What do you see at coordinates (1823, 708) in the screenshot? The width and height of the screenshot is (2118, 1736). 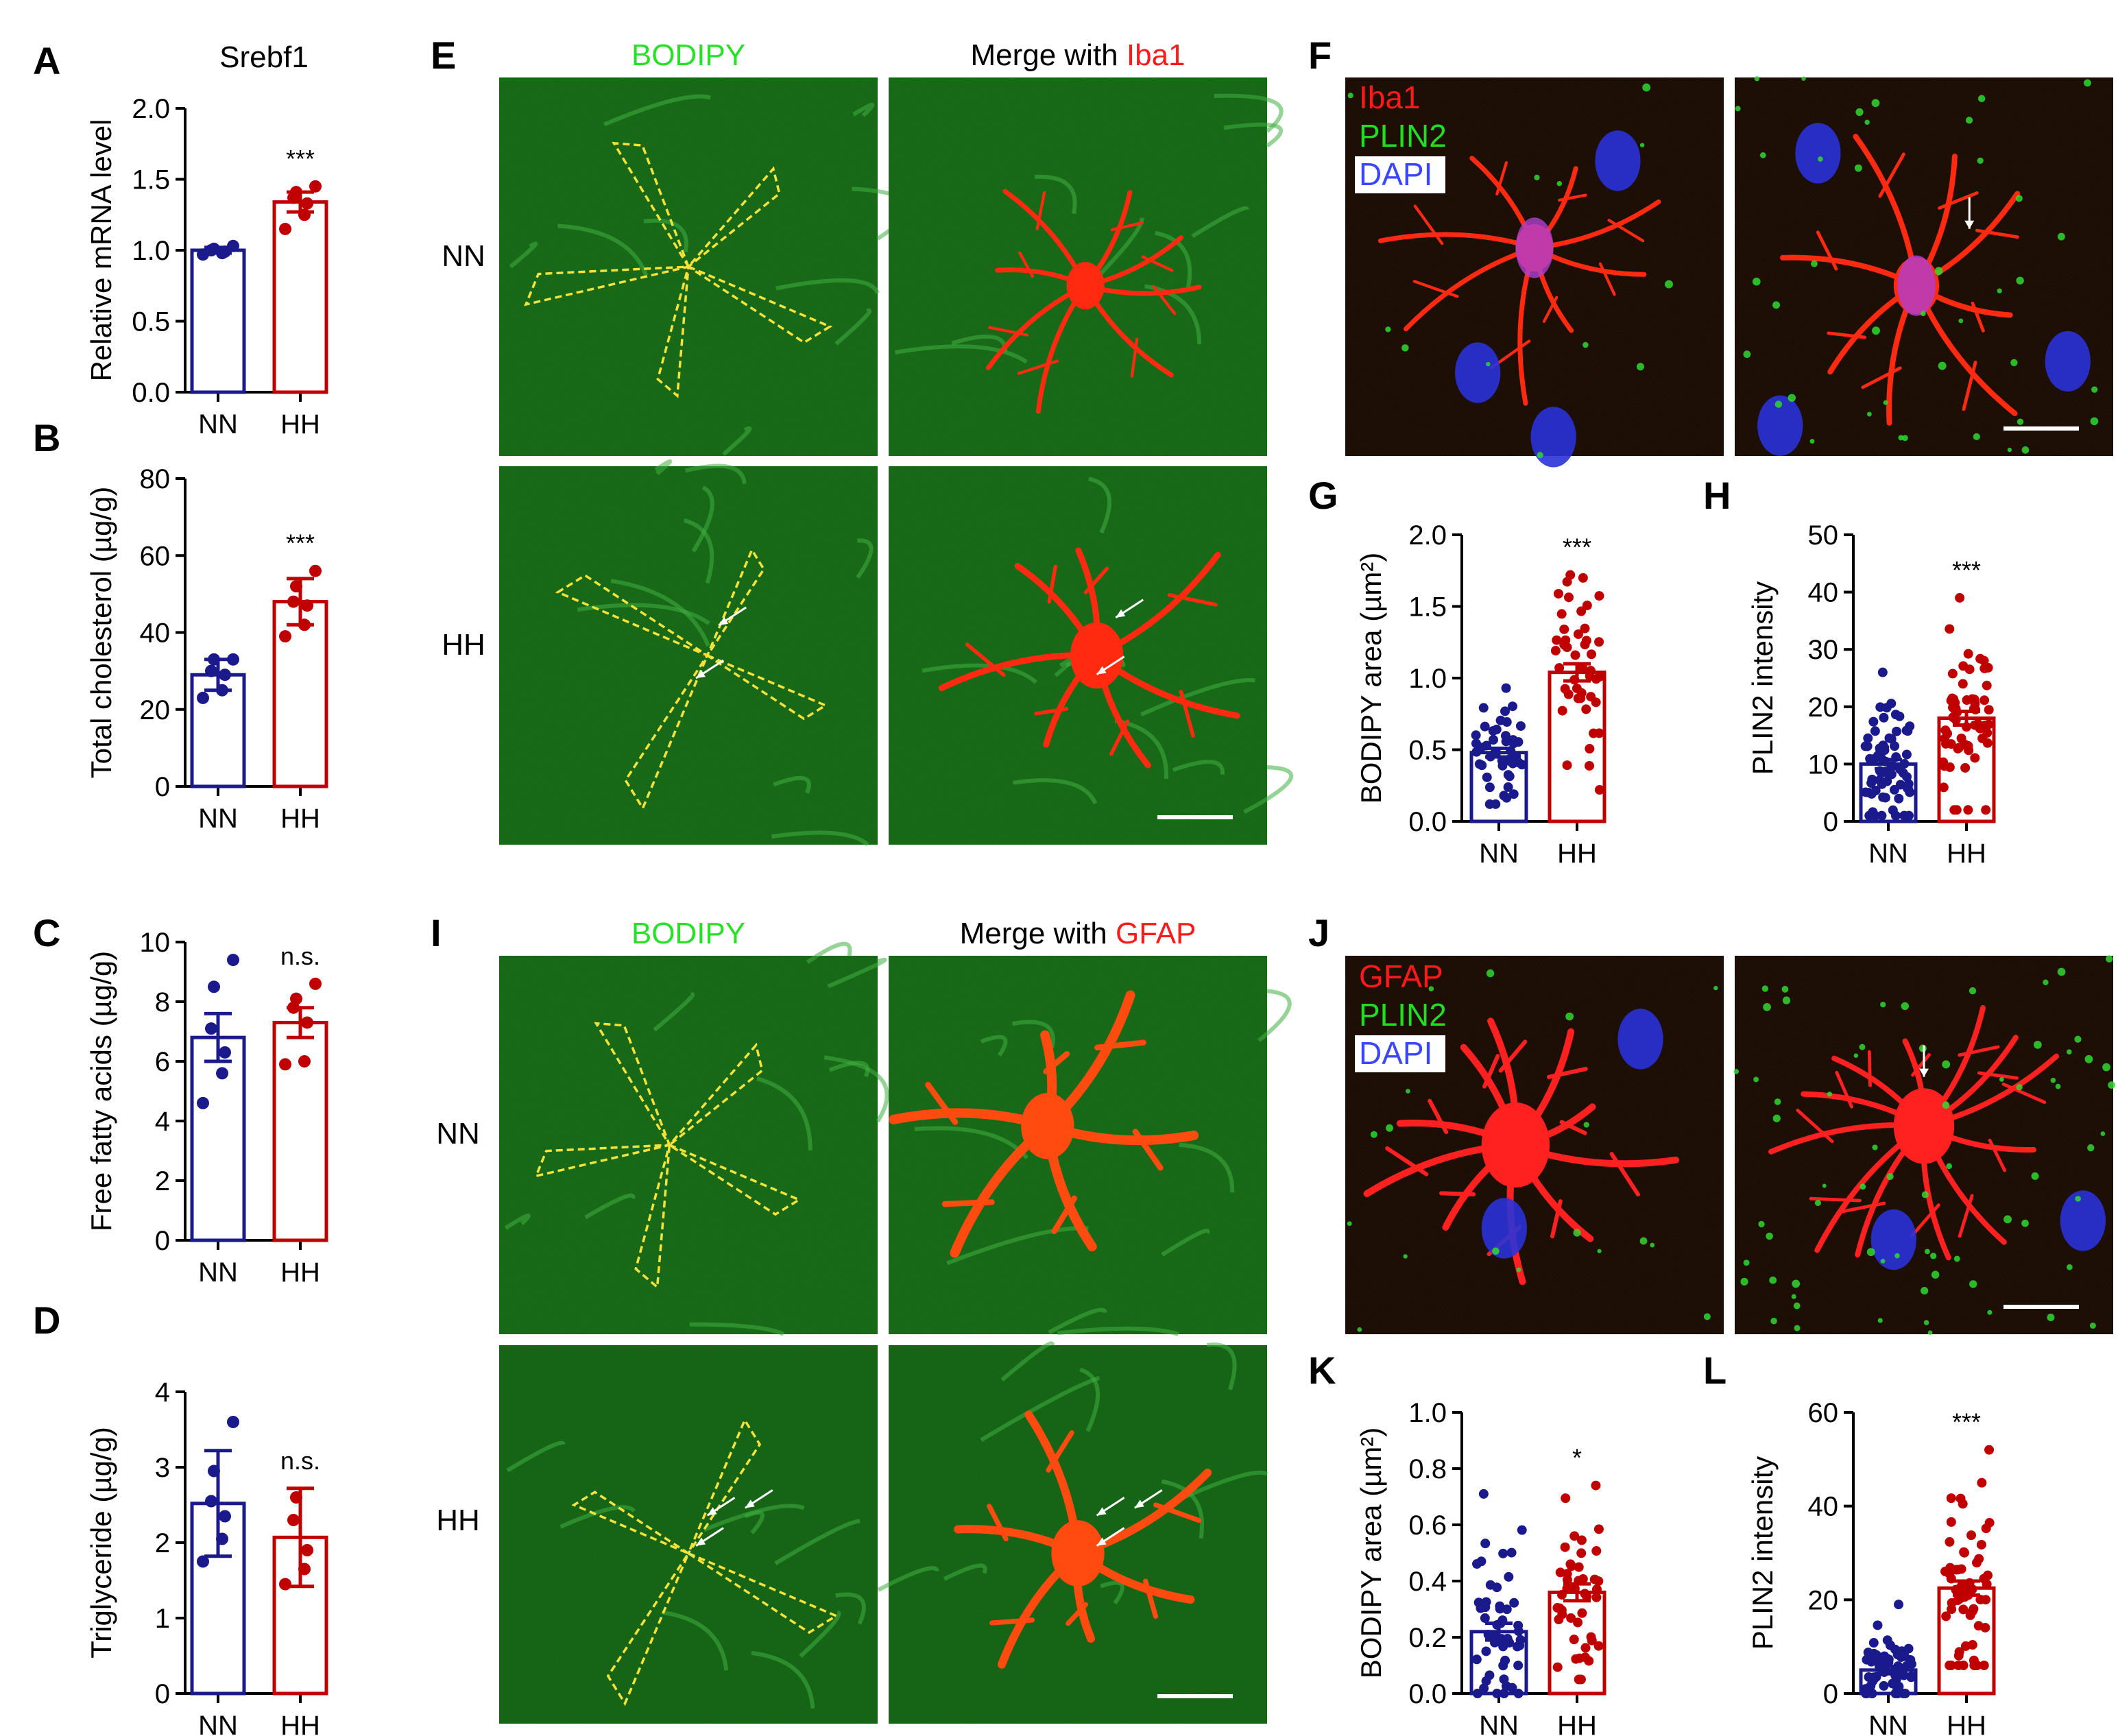 I see `y-tick-label: 20` at bounding box center [1823, 708].